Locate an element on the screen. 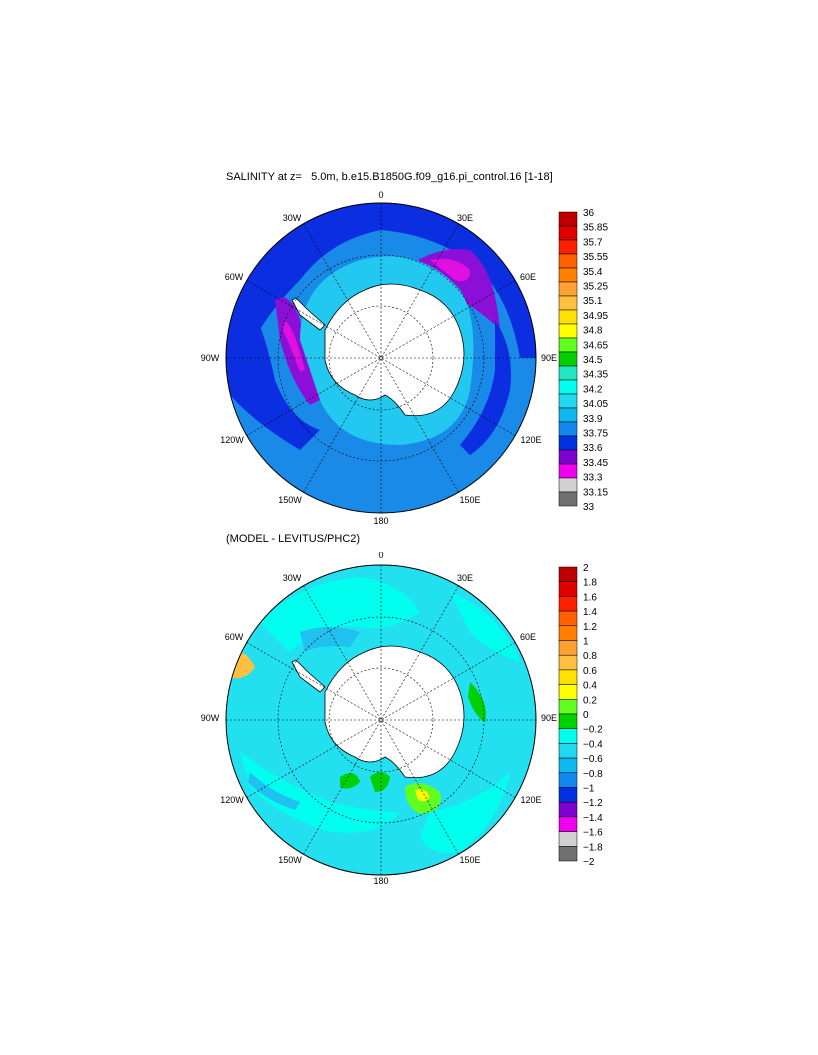  colorbar-label: 33.45 is located at coordinates (595, 463).